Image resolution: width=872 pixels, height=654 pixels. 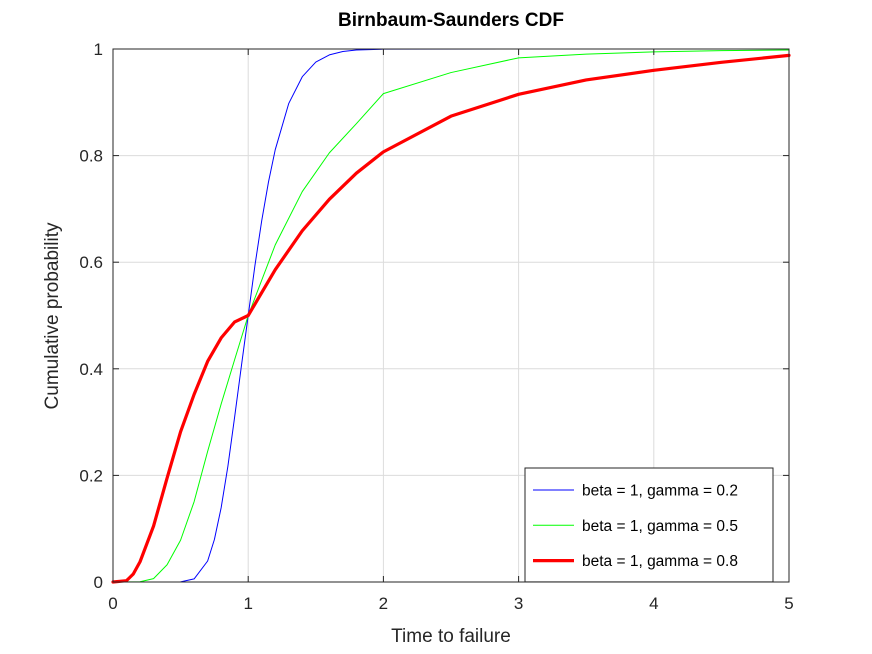 What do you see at coordinates (112, 603) in the screenshot?
I see `x-tick-label: 0` at bounding box center [112, 603].